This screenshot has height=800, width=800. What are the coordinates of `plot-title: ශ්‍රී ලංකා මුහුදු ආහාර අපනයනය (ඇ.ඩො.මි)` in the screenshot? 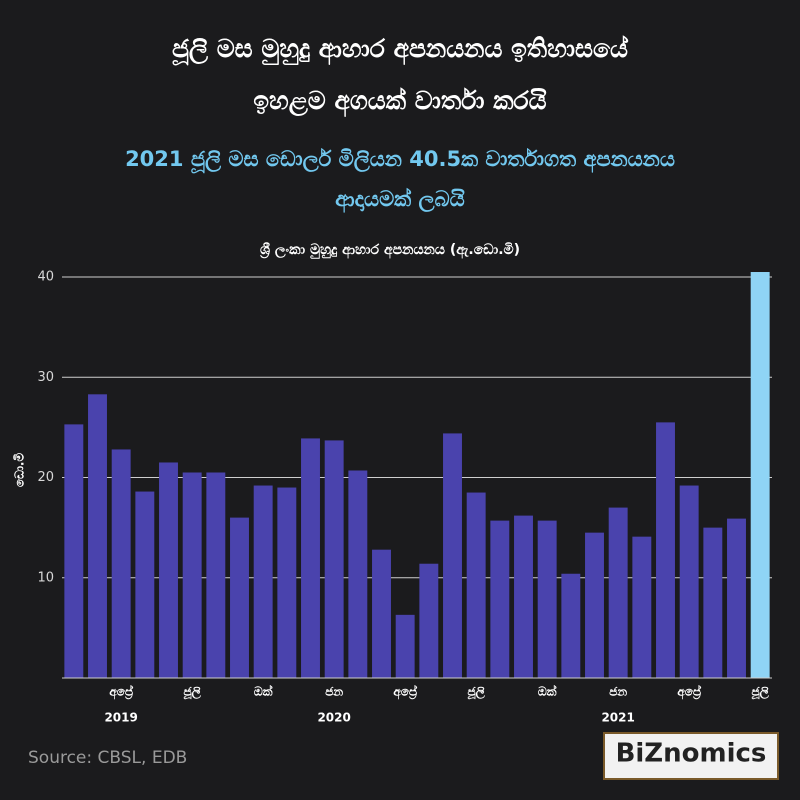 It's located at (390, 251).